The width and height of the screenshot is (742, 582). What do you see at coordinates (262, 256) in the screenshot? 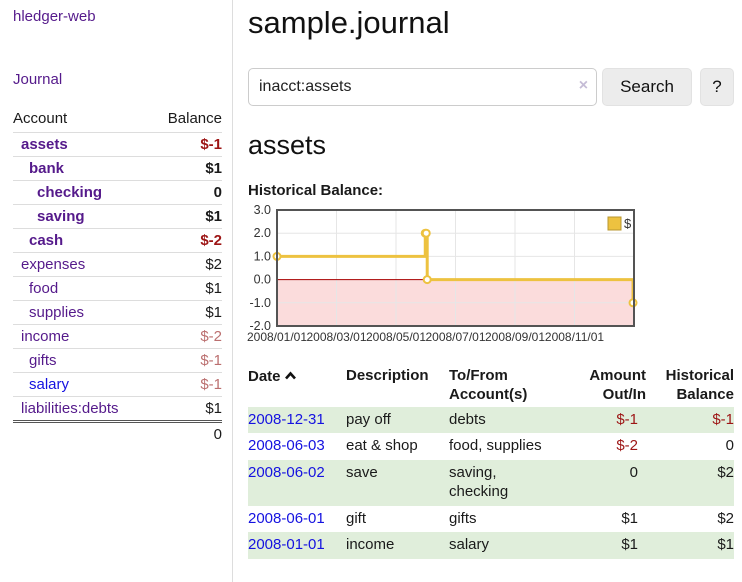
I see `chart-y-tick-label: 1.0` at bounding box center [262, 256].